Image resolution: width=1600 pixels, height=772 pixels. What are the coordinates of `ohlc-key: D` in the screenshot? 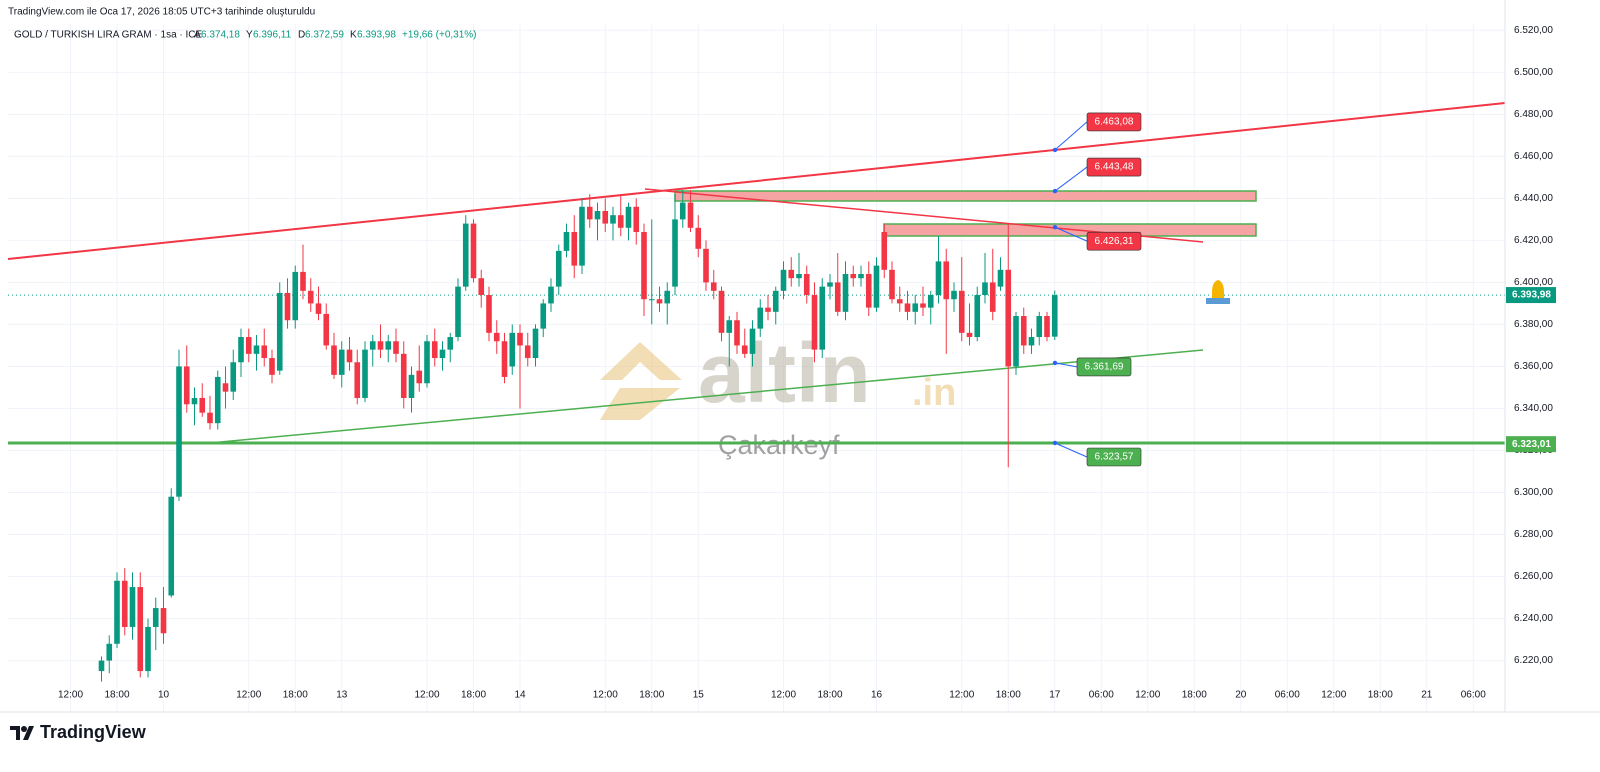 It's located at (301, 35).